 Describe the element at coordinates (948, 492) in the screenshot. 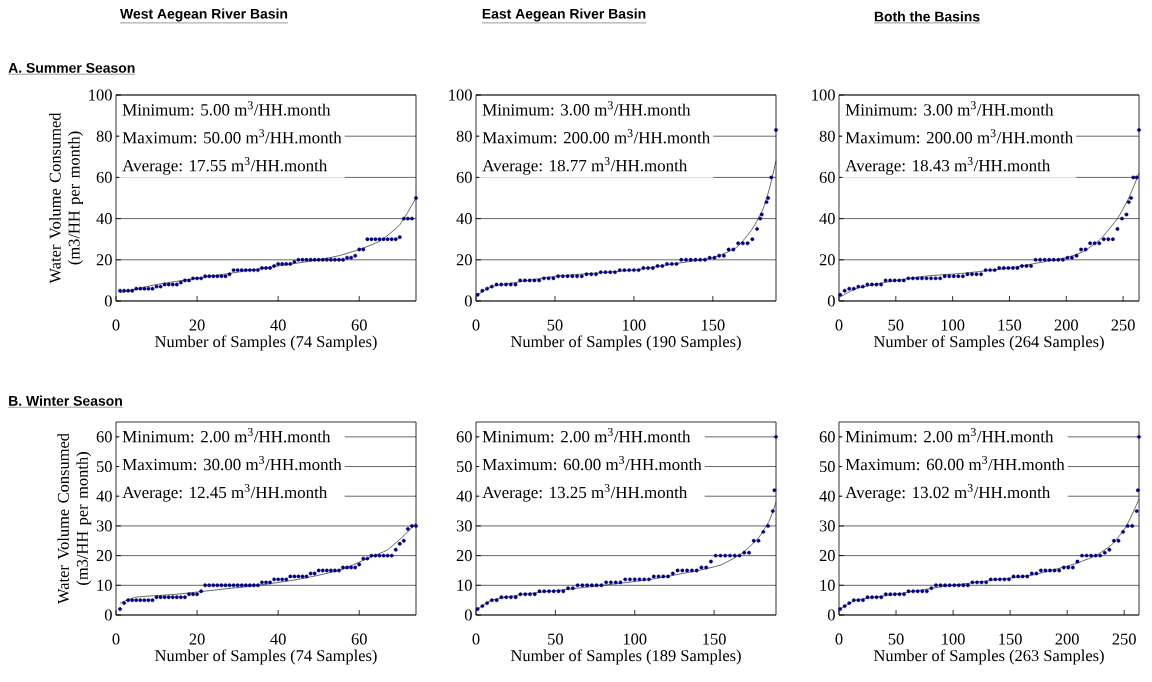

I see `annotation: Average: 13.02 m$^{3}$/HH.month` at that location.